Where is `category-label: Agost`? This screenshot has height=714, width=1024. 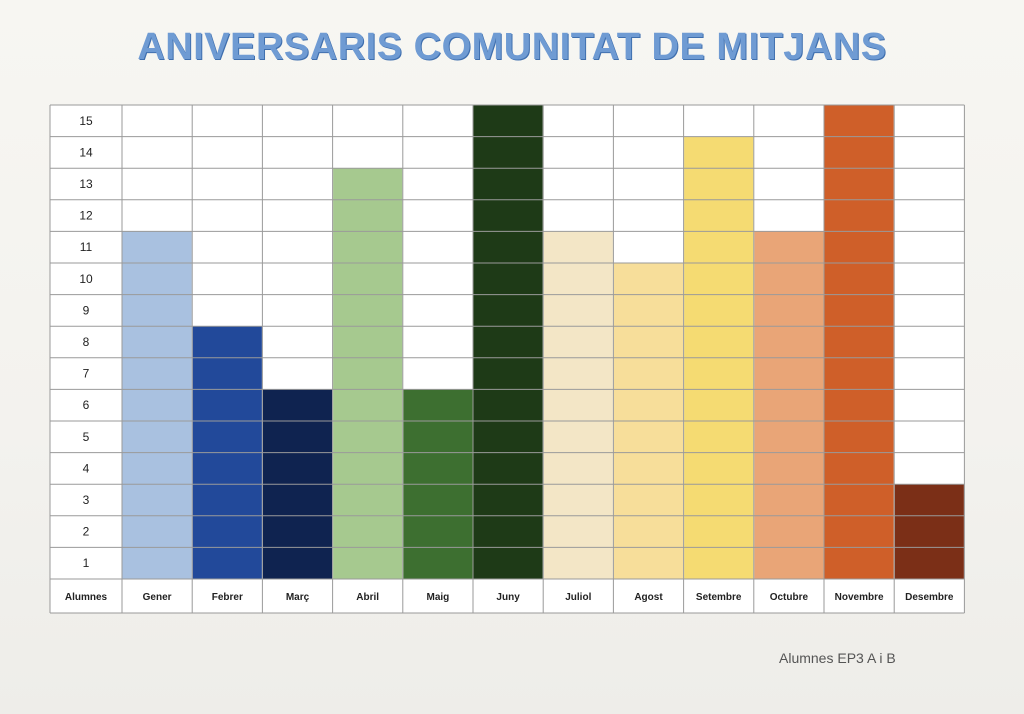
category-label: Agost is located at coordinates (648, 597).